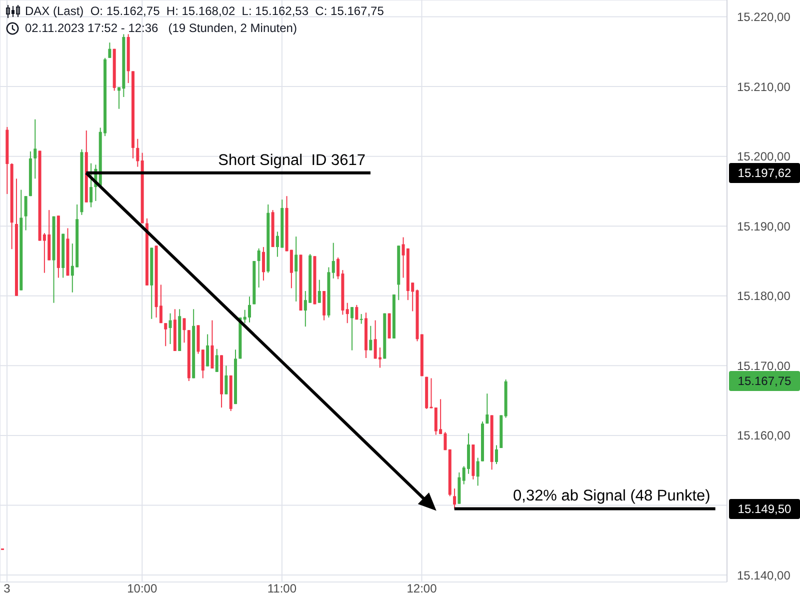 Image resolution: width=800 pixels, height=600 pixels. What do you see at coordinates (764, 87) in the screenshot?
I see `y-tick-label: 15.210,00` at bounding box center [764, 87].